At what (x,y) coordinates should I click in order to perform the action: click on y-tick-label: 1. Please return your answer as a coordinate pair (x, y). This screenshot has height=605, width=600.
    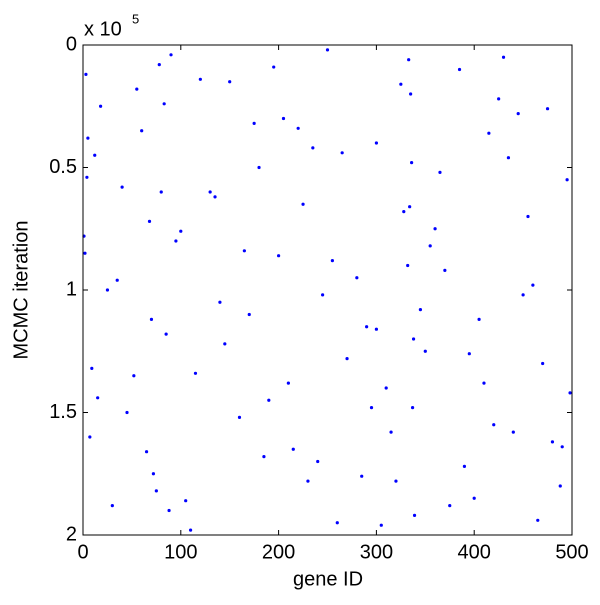
    Looking at the image, I should click on (71, 289).